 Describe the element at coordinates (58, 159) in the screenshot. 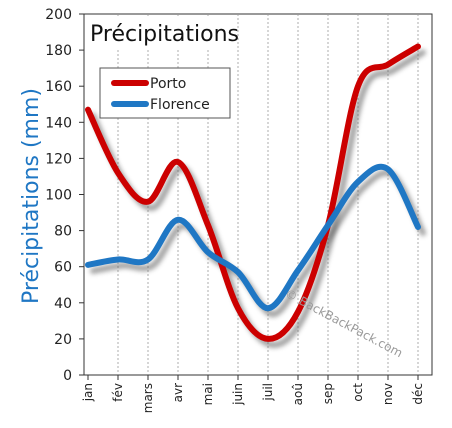

I see `y-tick-label: 120` at that location.